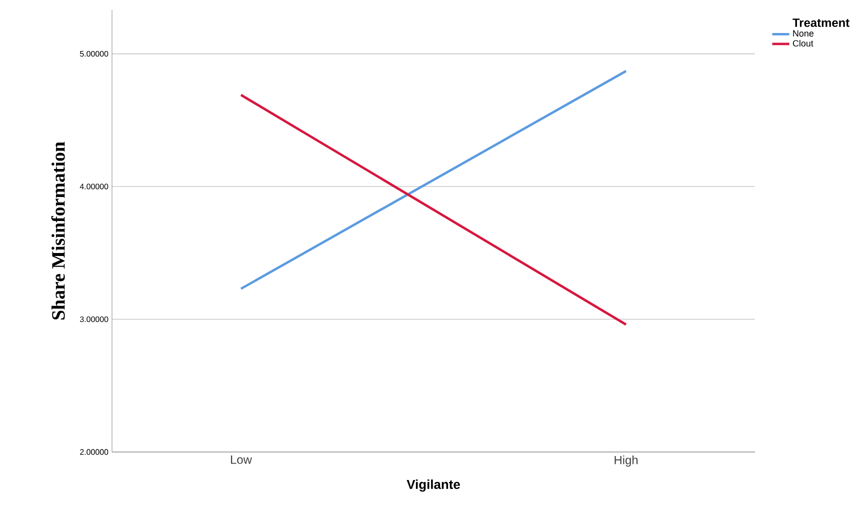  Describe the element at coordinates (433, 485) in the screenshot. I see `x-axis-title: Vigilante` at that location.